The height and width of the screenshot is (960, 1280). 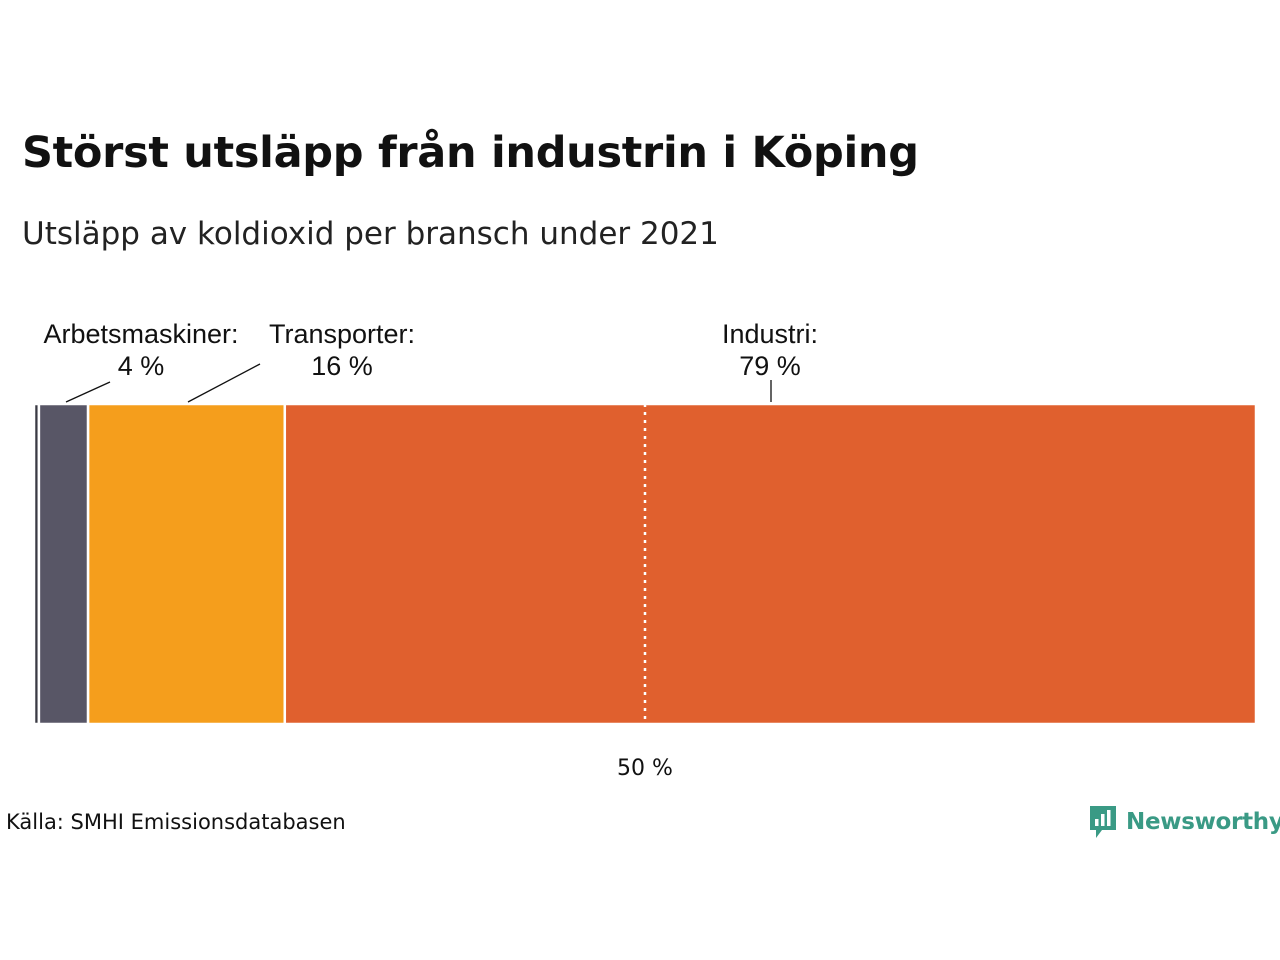 I want to click on label-arbetsmaskiner: Arbetsmaskiner:, so click(x=140, y=334).